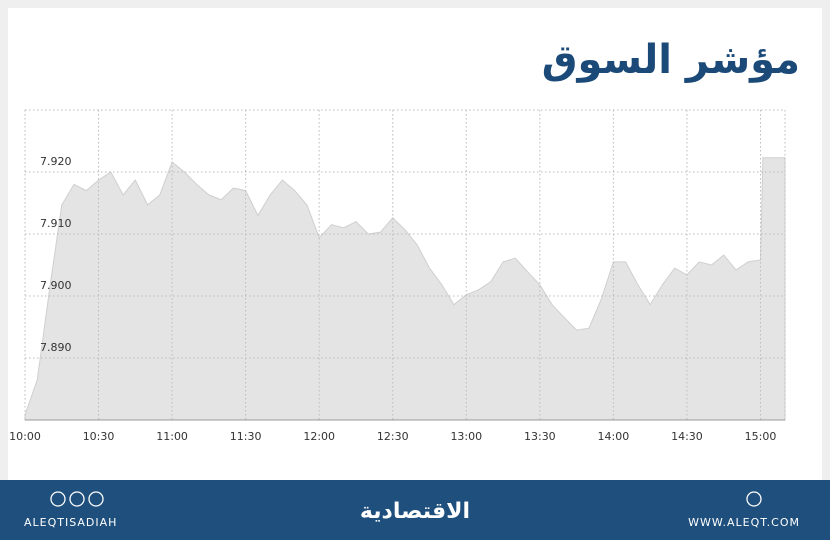 The width and height of the screenshot is (830, 540). What do you see at coordinates (614, 436) in the screenshot?
I see `x-tick-label: 14:00` at bounding box center [614, 436].